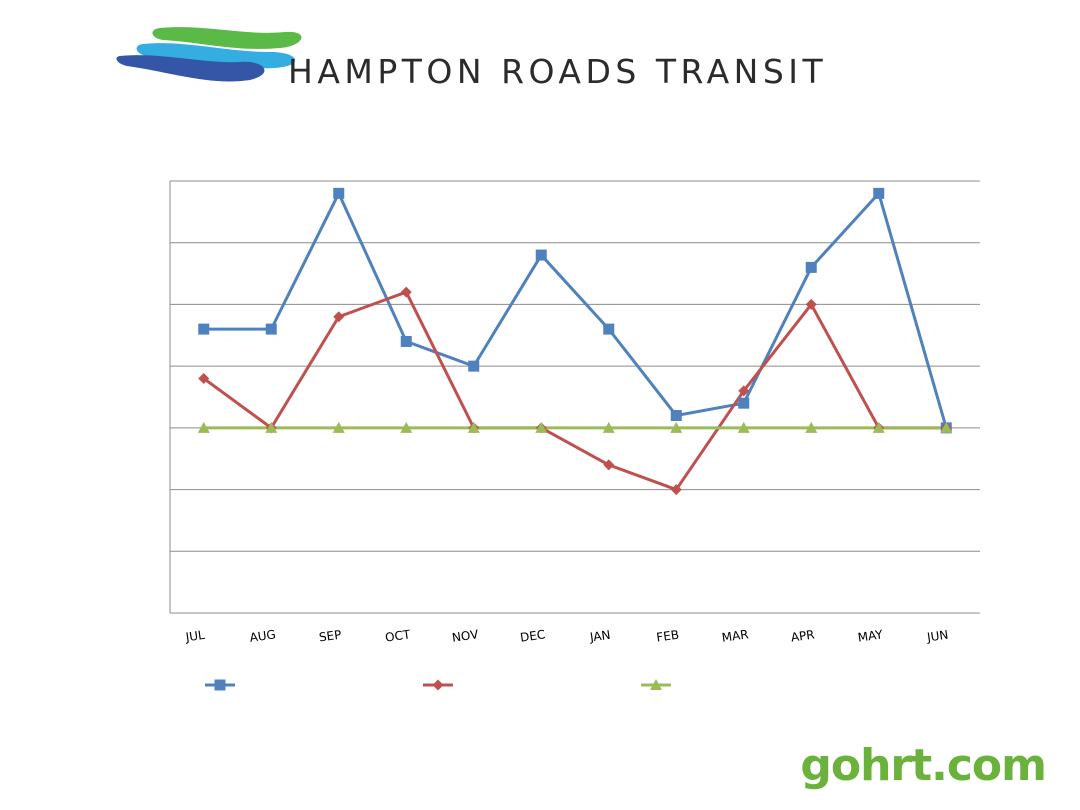  What do you see at coordinates (263, 636) in the screenshot?
I see `x-tick-label: AUG` at bounding box center [263, 636].